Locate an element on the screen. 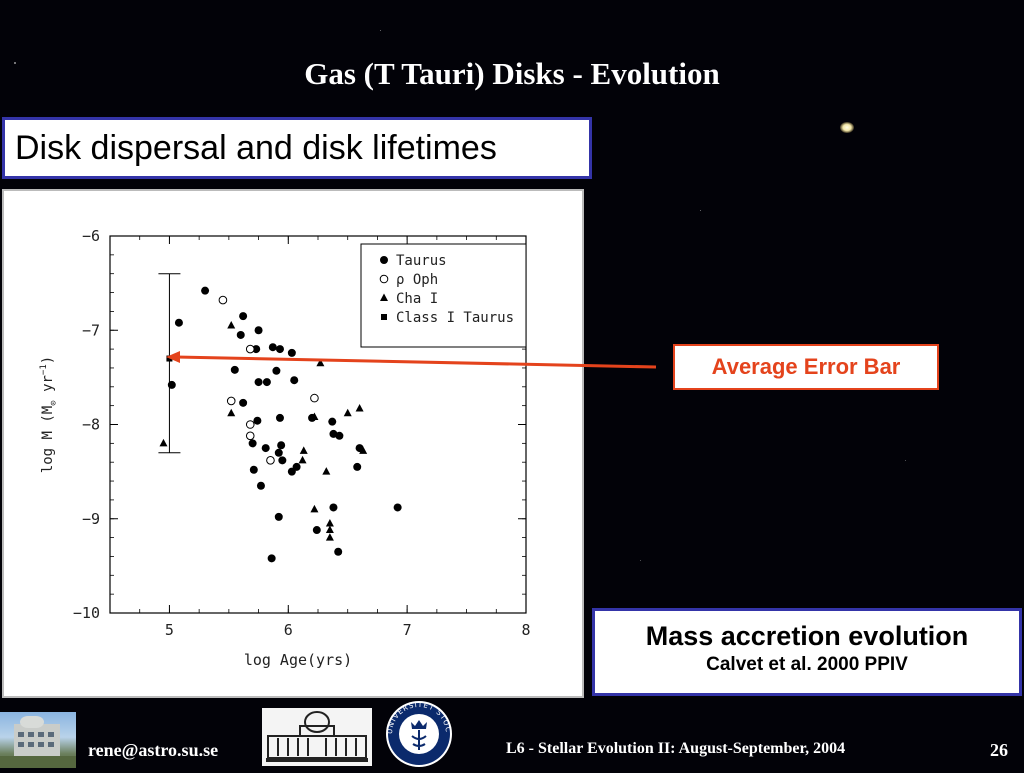 The height and width of the screenshot is (773, 1024). y-tick-label: −8 is located at coordinates (91, 425).